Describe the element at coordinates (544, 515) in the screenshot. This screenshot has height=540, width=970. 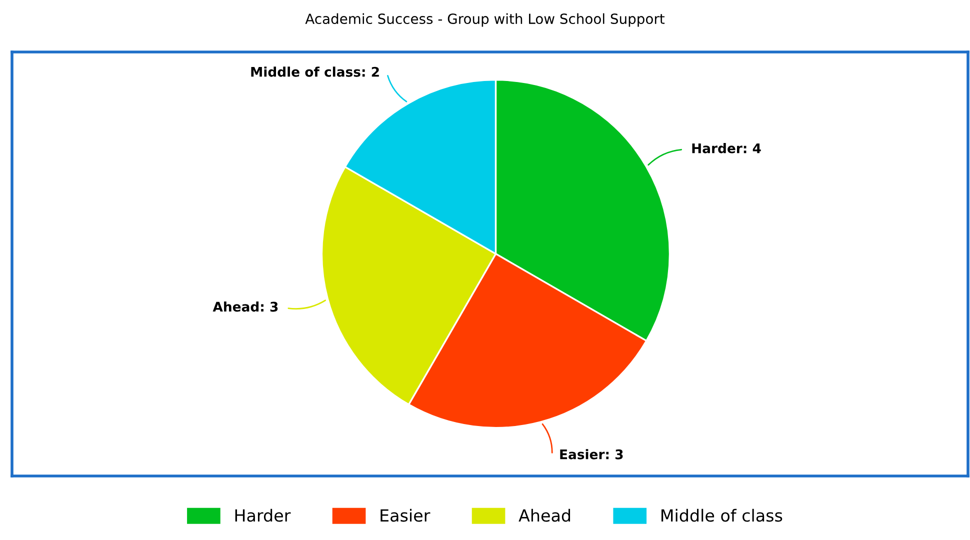
I see `legend-label: Ahead` at that location.